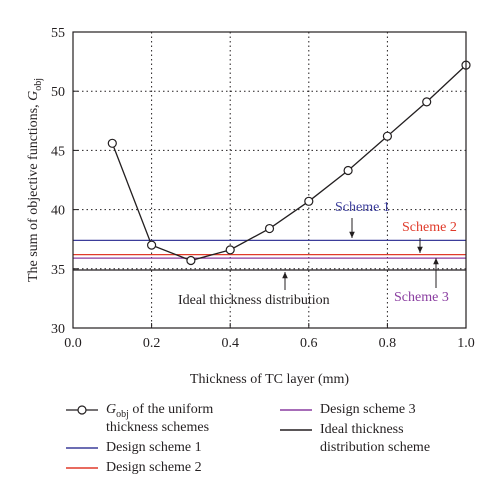 This screenshot has width=500, height=494. What do you see at coordinates (73, 343) in the screenshot?
I see `x-tick-label: 0.0` at bounding box center [73, 343].